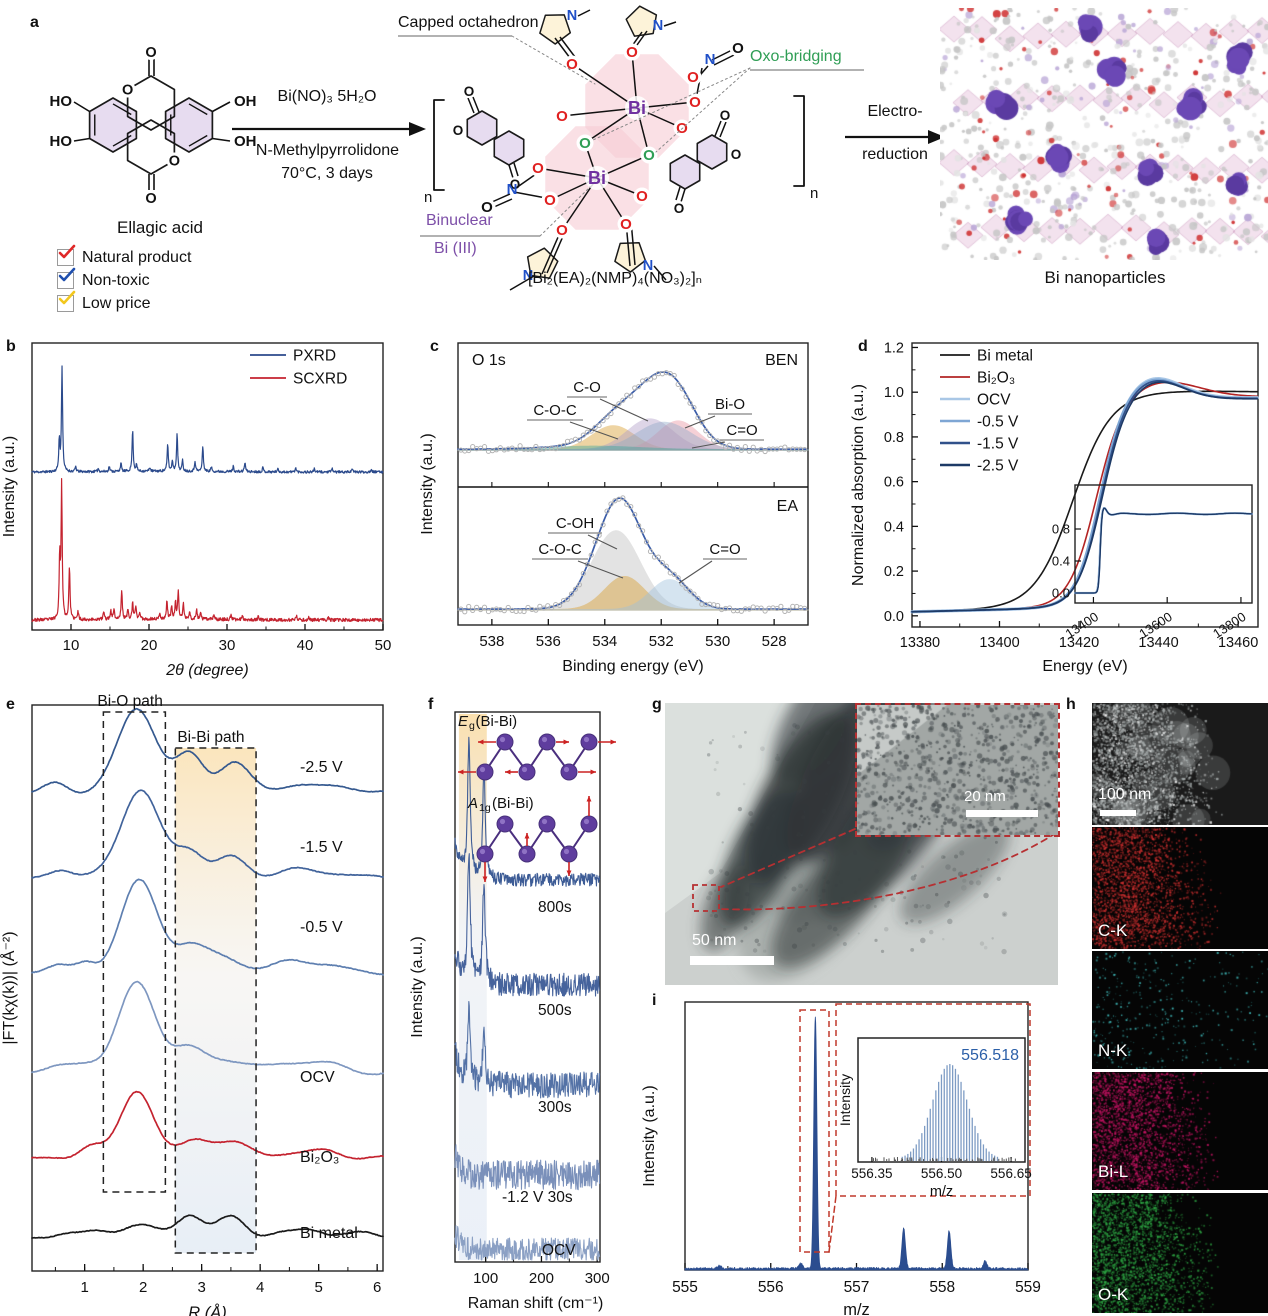 The height and width of the screenshot is (1316, 1268). What do you see at coordinates (1071, 704) in the screenshot?
I see `panel-label-h: h` at bounding box center [1071, 704].